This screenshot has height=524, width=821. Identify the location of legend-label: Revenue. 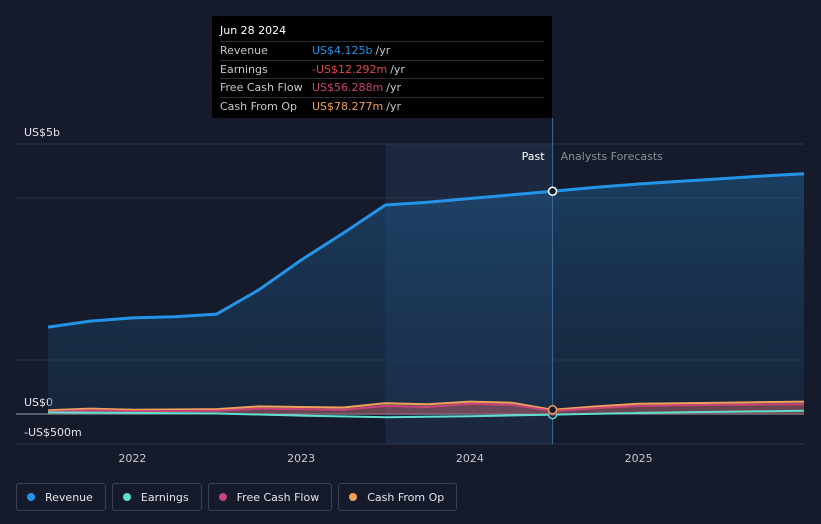
(69, 497).